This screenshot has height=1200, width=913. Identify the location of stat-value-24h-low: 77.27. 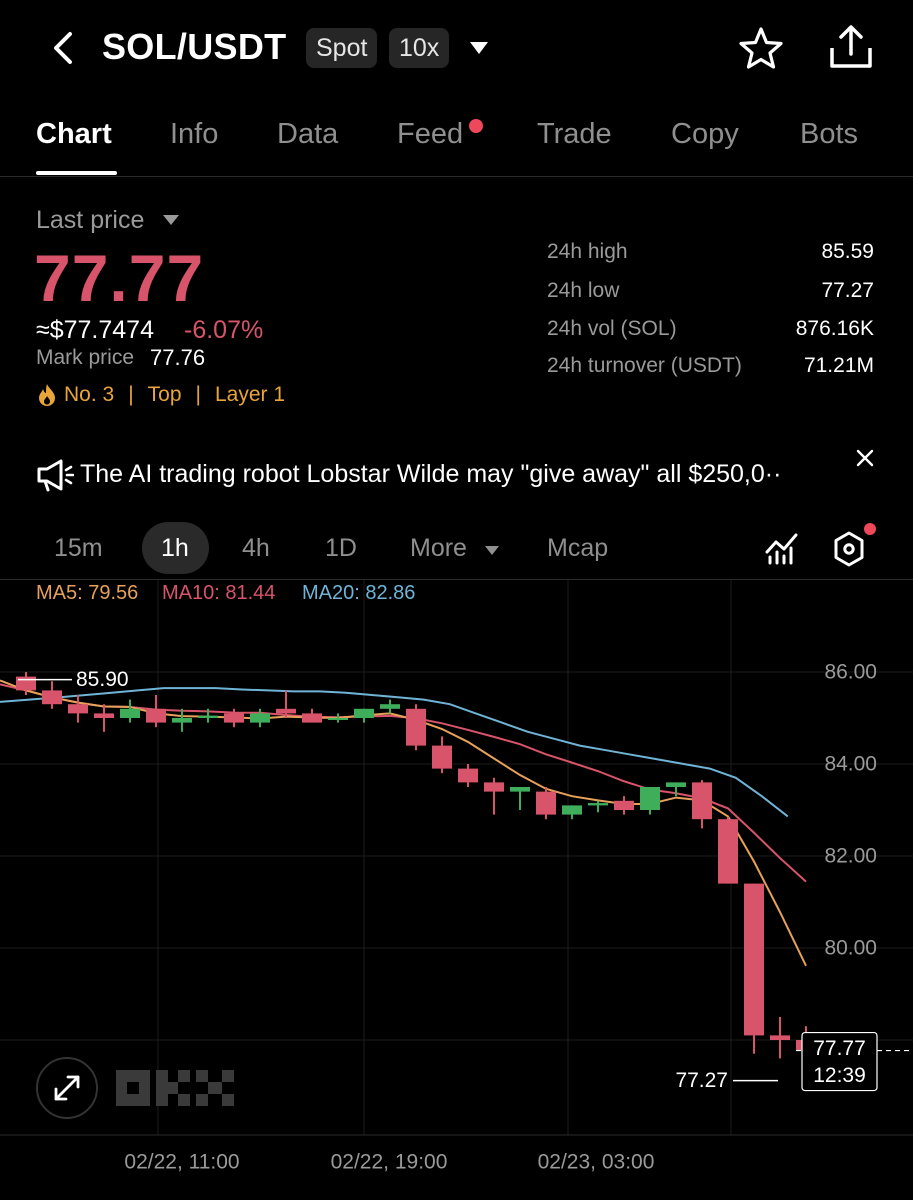
(847, 290).